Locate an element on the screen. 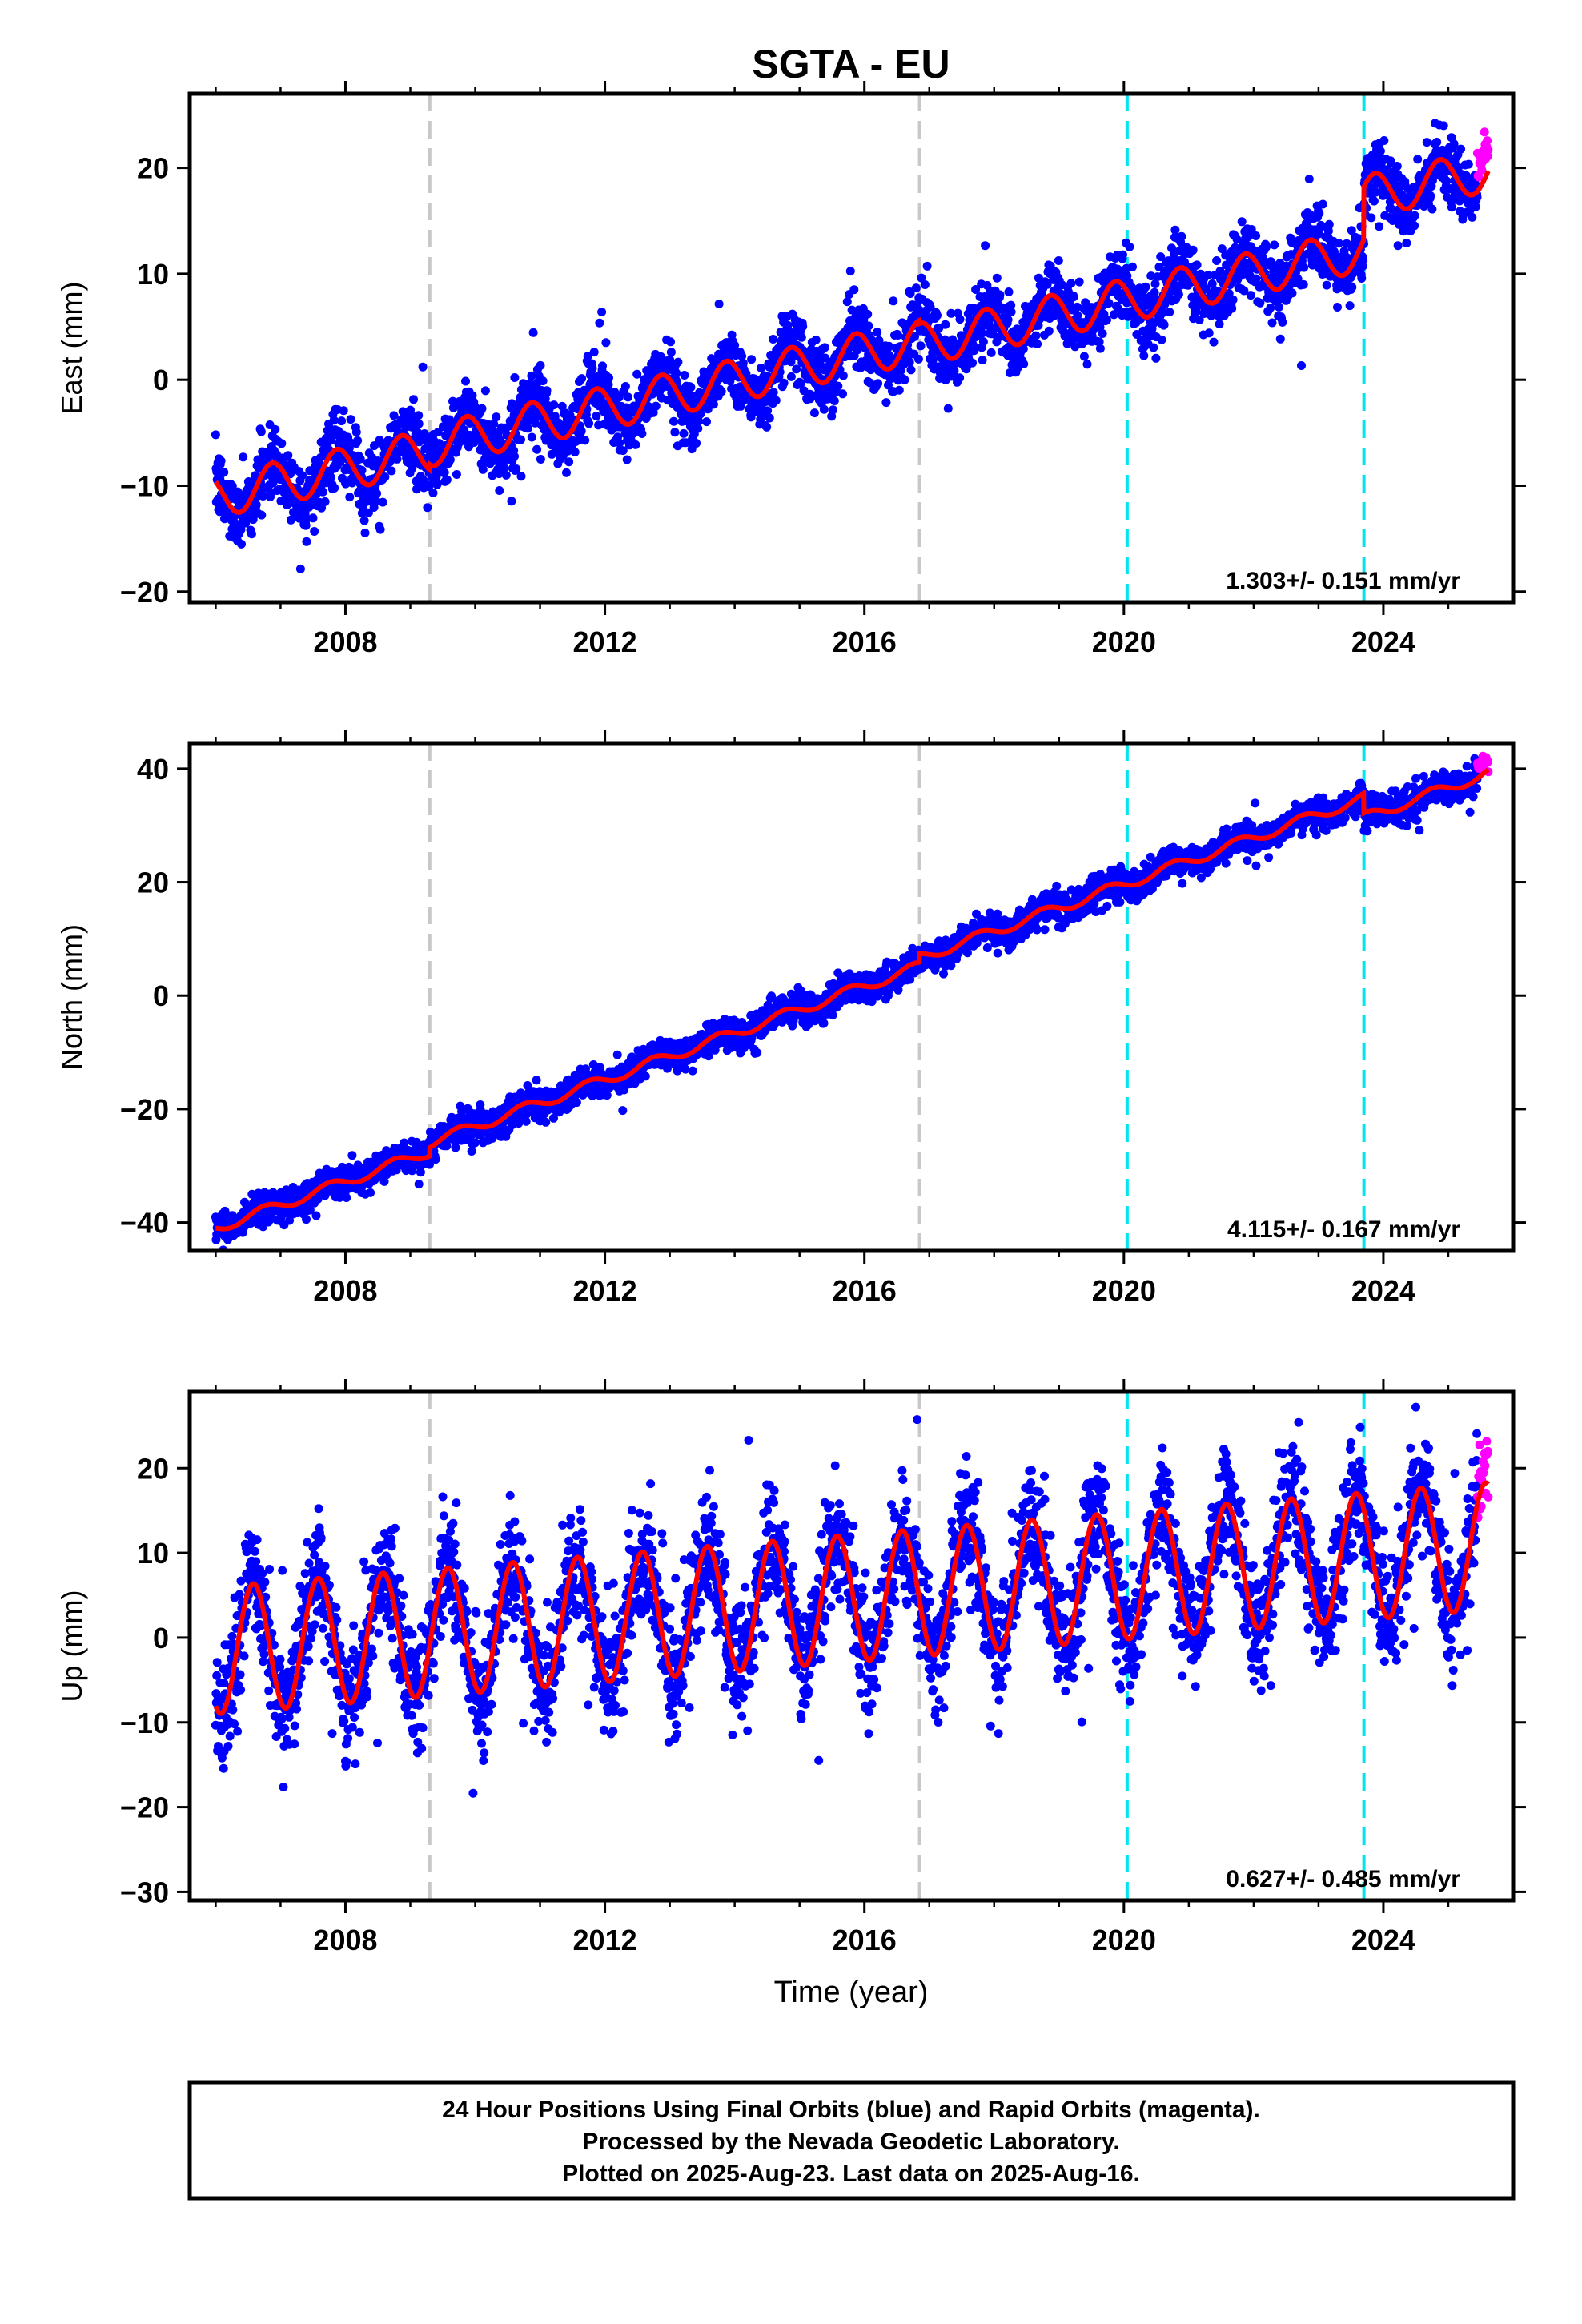 The height and width of the screenshot is (2324, 1582). x-tick-label: 2016 is located at coordinates (865, 641).